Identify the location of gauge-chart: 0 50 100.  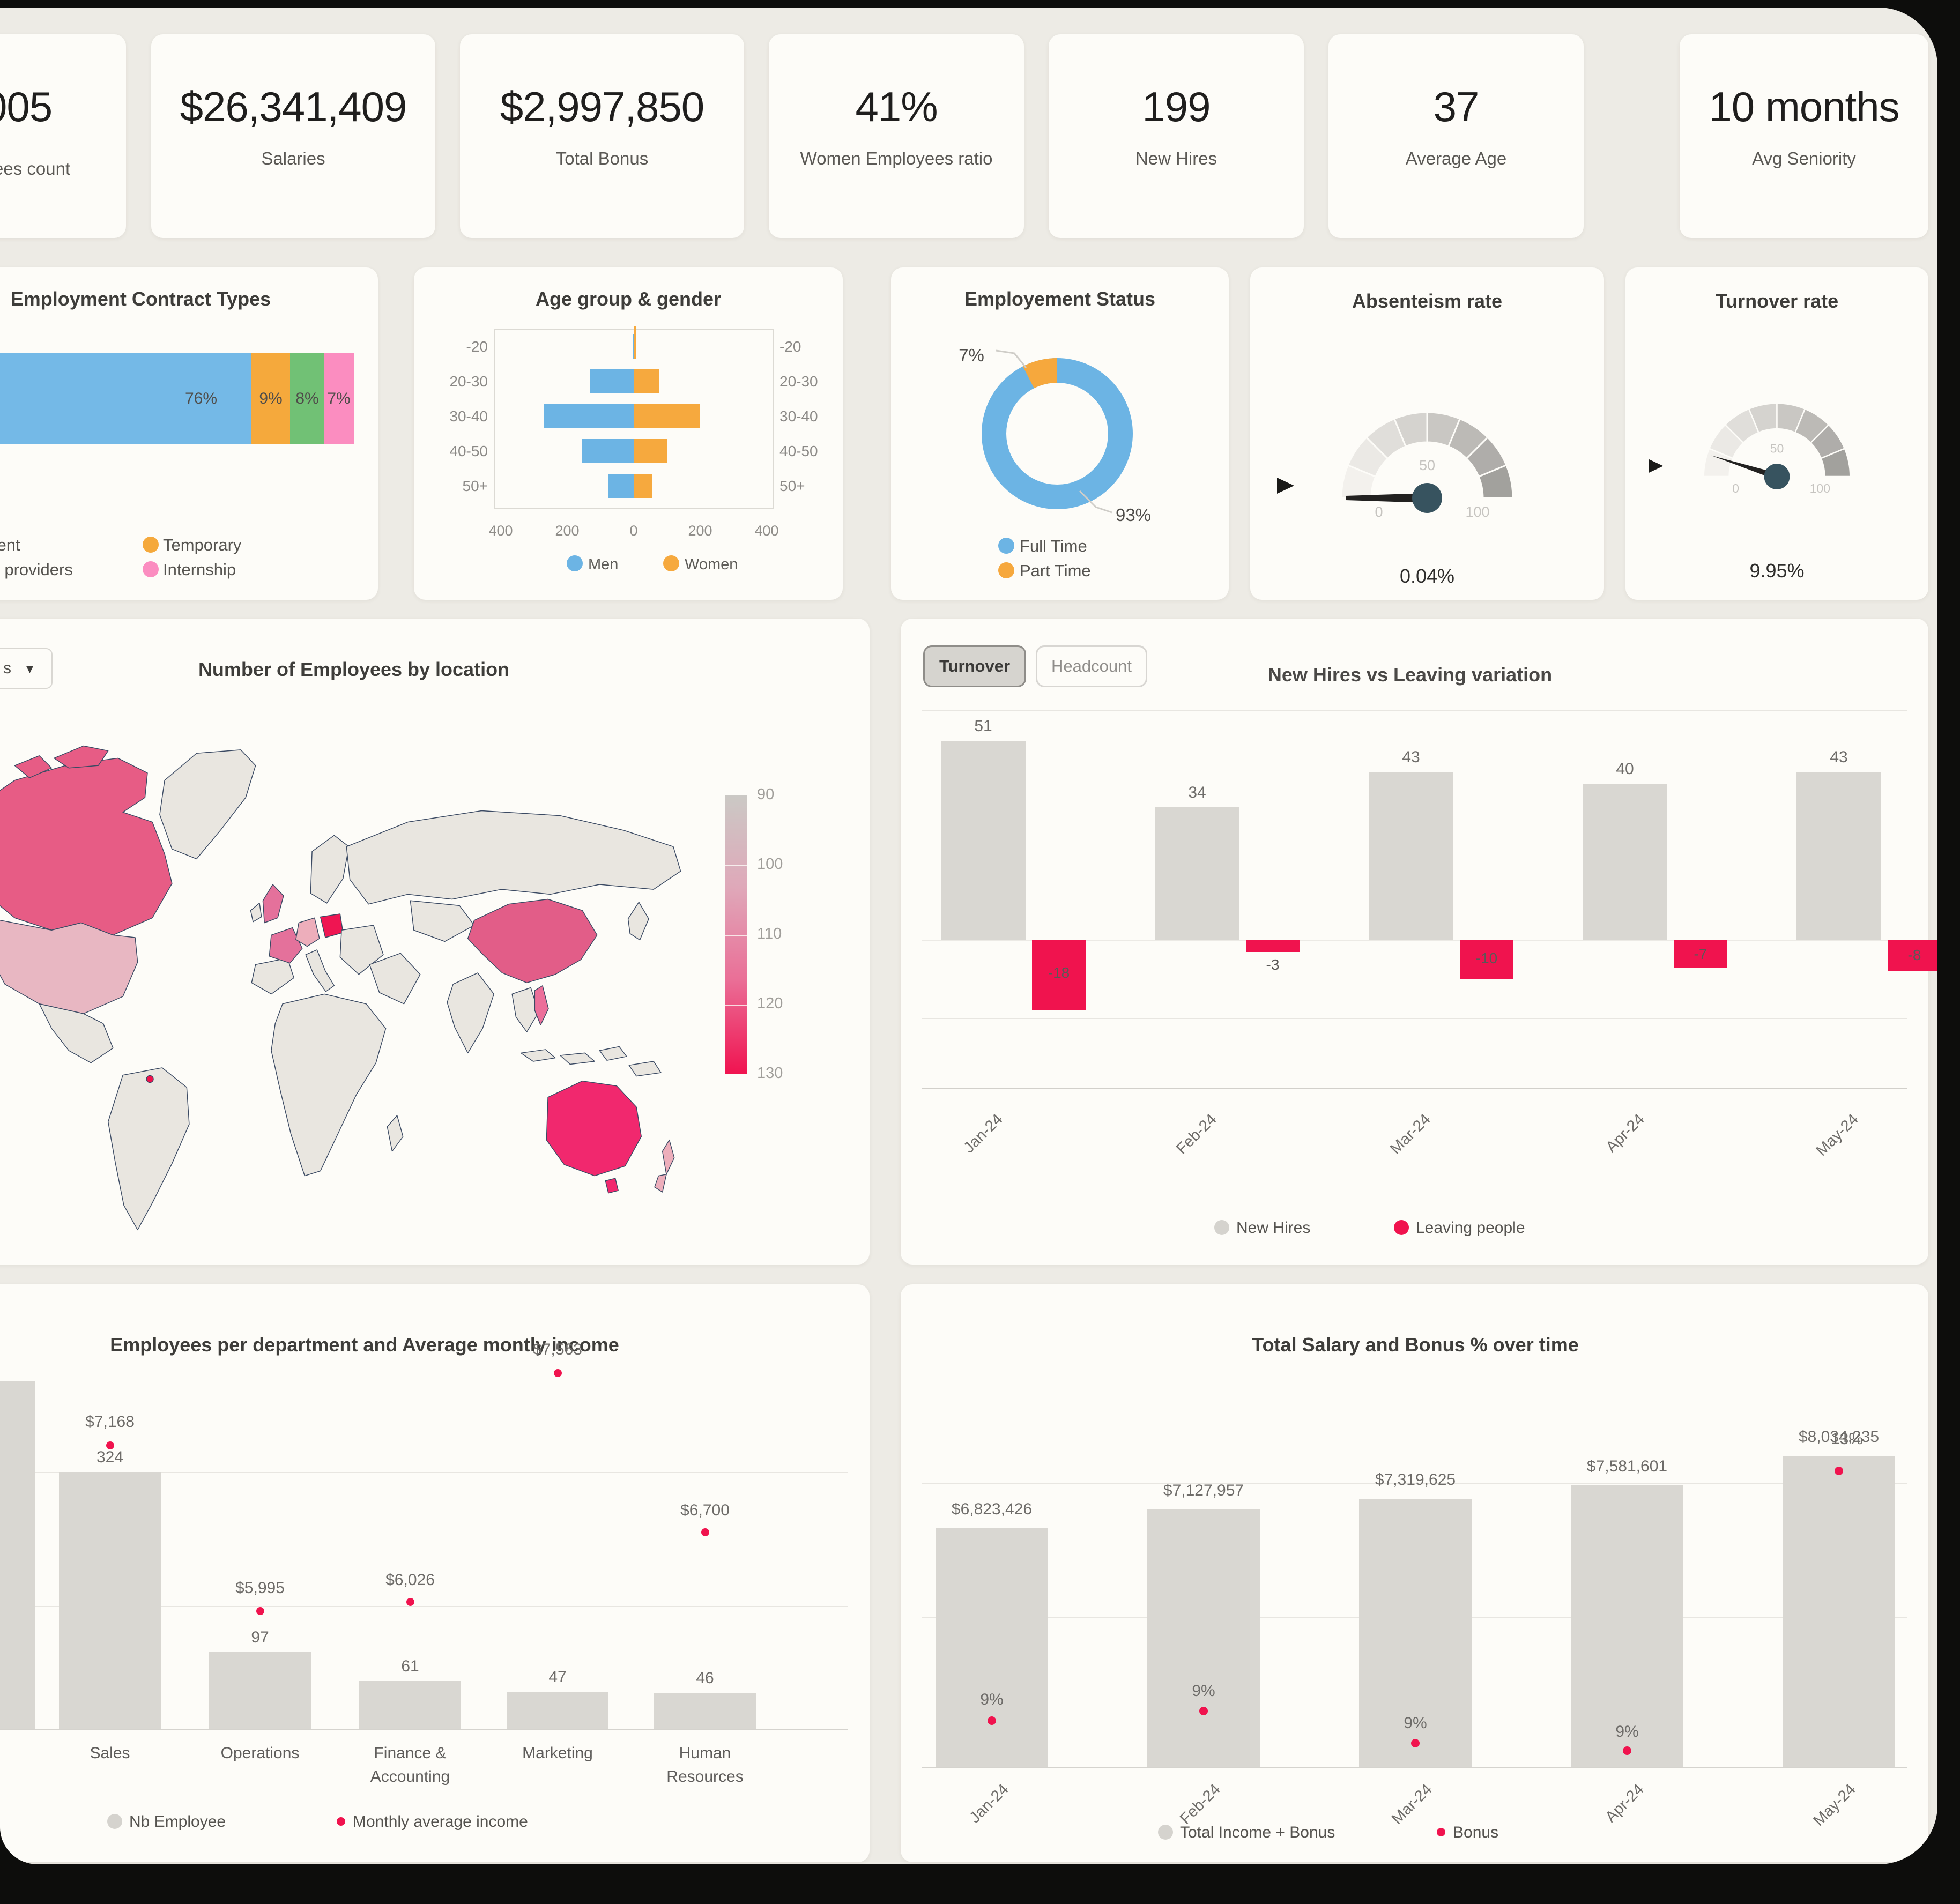
(1395, 465).